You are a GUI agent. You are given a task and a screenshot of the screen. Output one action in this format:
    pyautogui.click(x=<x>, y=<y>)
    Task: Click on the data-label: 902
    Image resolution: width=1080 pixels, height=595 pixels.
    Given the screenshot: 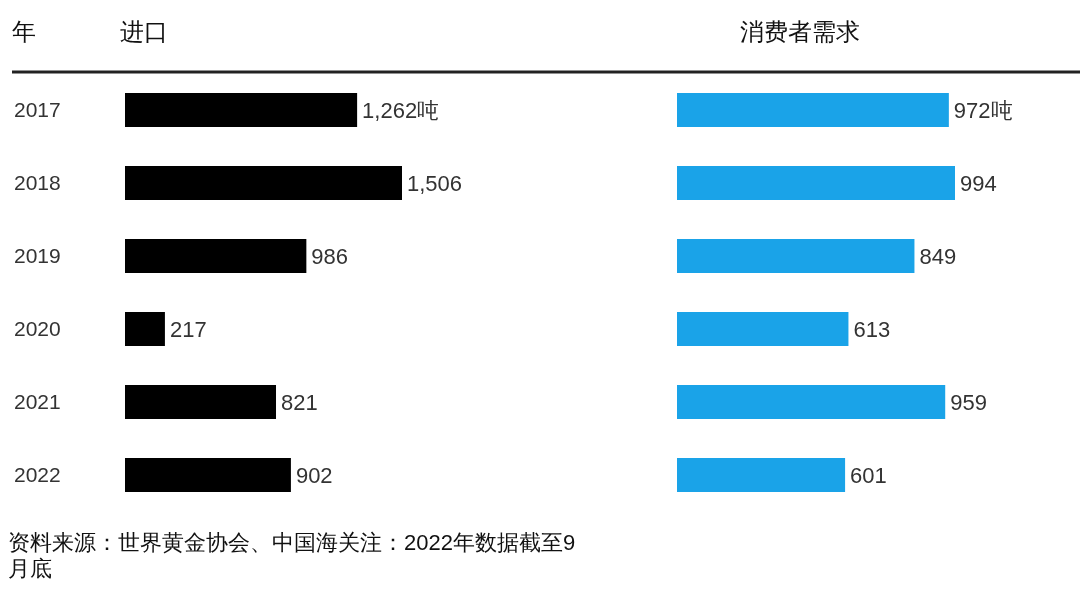 What is the action you would take?
    pyautogui.click(x=314, y=475)
    